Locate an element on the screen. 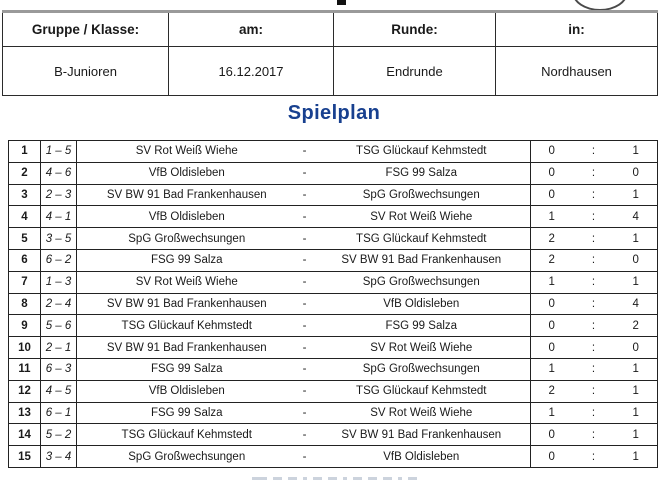 The width and height of the screenshot is (668, 484). pairing-code: 3 – 4 is located at coordinates (58, 456).